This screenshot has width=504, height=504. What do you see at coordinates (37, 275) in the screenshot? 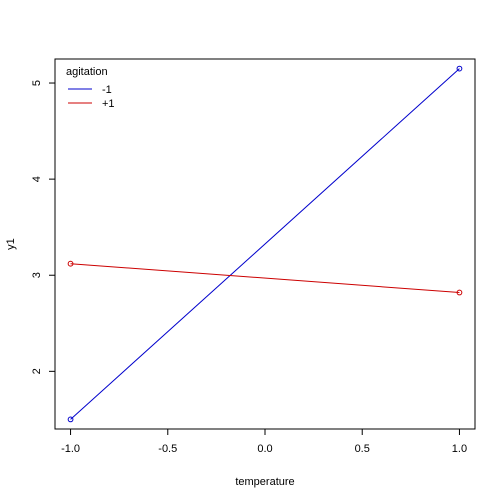
I see `y-tick-label: 3` at bounding box center [37, 275].